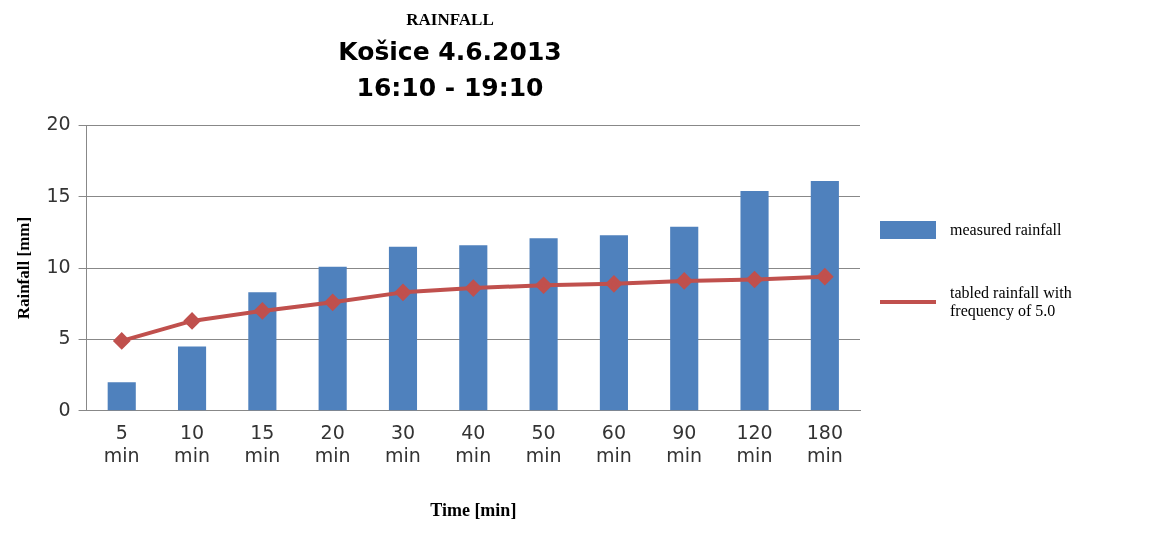 The width and height of the screenshot is (1157, 554). Describe the element at coordinates (332, 443) in the screenshot. I see `x-tick-label: 20 min` at that location.